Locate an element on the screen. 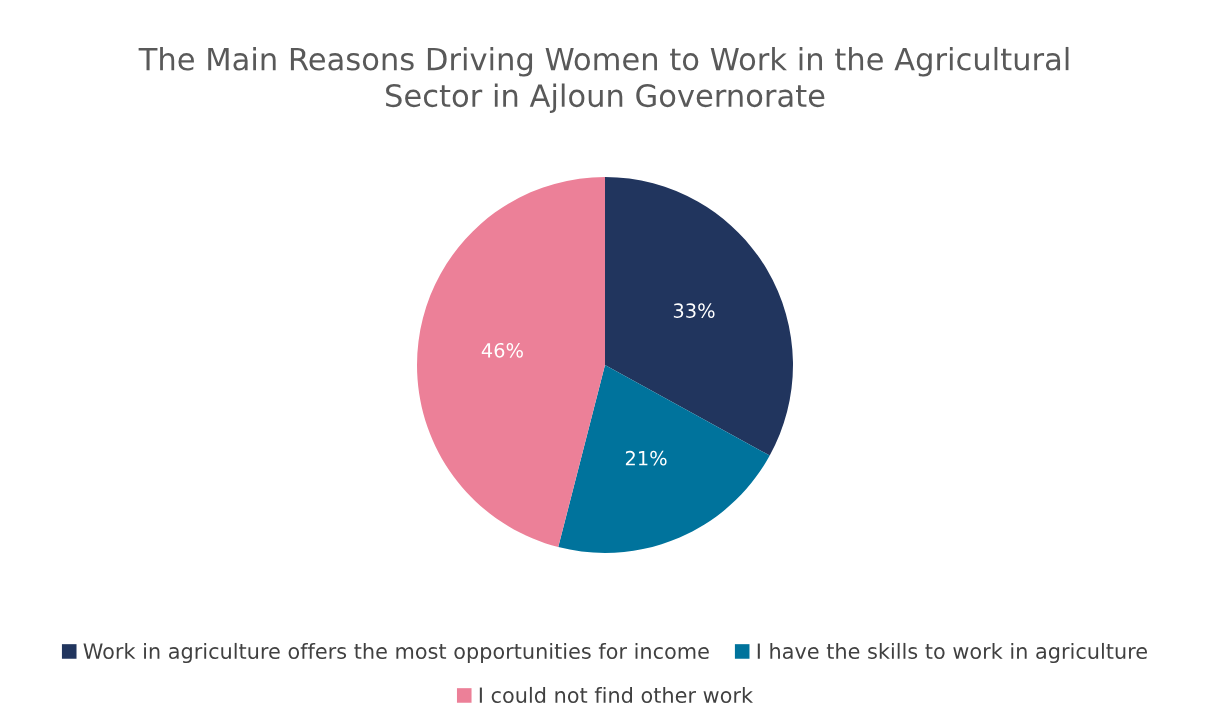 This screenshot has height=718, width=1210. data-label: 33% is located at coordinates (694, 311).